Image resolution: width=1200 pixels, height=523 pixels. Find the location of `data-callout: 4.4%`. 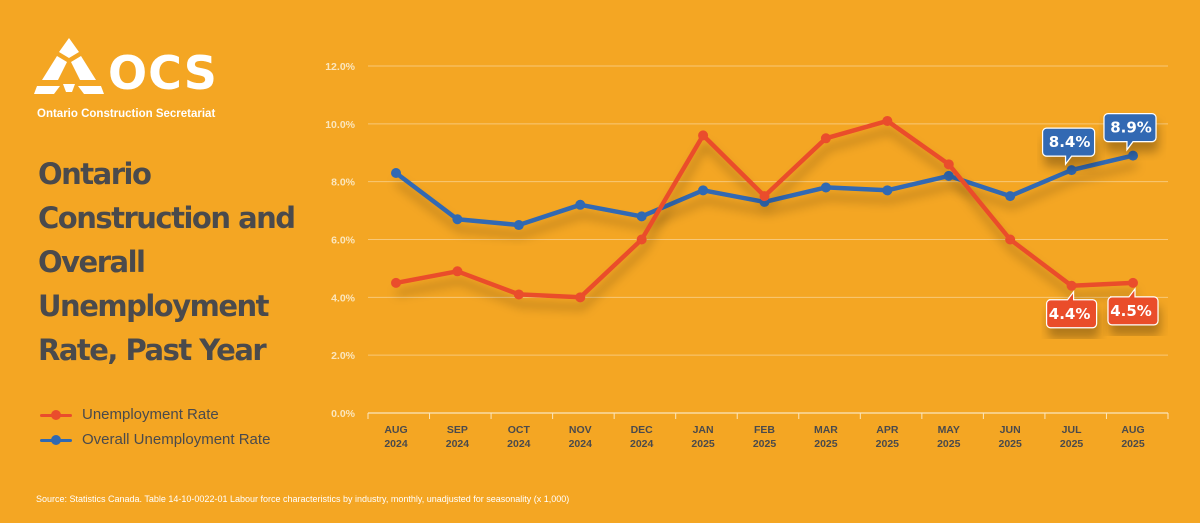

data-callout: 4.4% is located at coordinates (1071, 309).